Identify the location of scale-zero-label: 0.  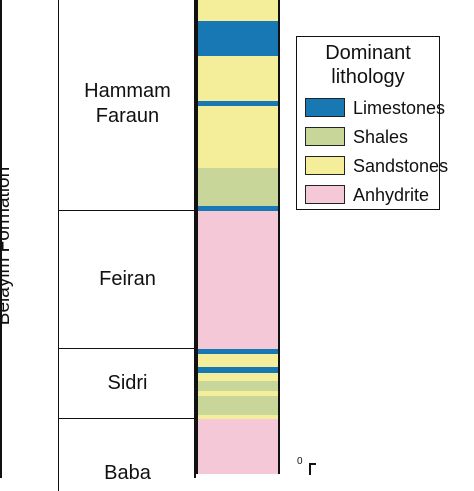
(300, 461).